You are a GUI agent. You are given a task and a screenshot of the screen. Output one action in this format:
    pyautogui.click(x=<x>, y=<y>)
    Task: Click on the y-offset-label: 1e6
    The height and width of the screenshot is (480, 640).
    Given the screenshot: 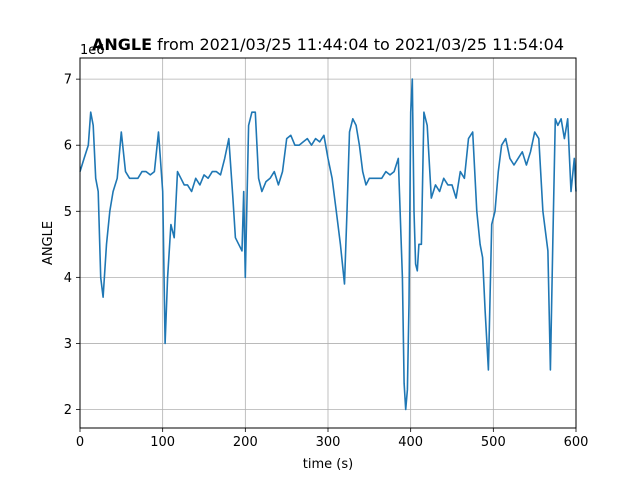 What is the action you would take?
    pyautogui.click(x=92, y=50)
    